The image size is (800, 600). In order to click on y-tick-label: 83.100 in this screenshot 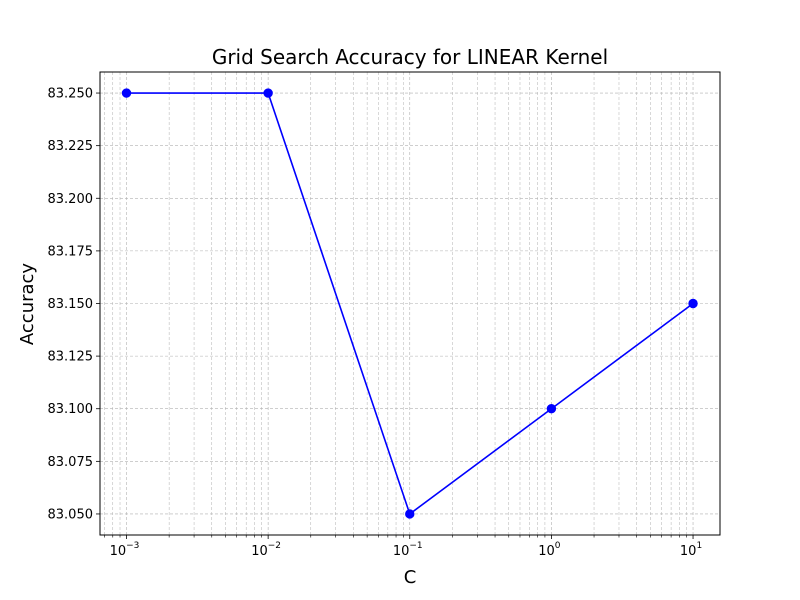, I will do `click(71, 409)`.